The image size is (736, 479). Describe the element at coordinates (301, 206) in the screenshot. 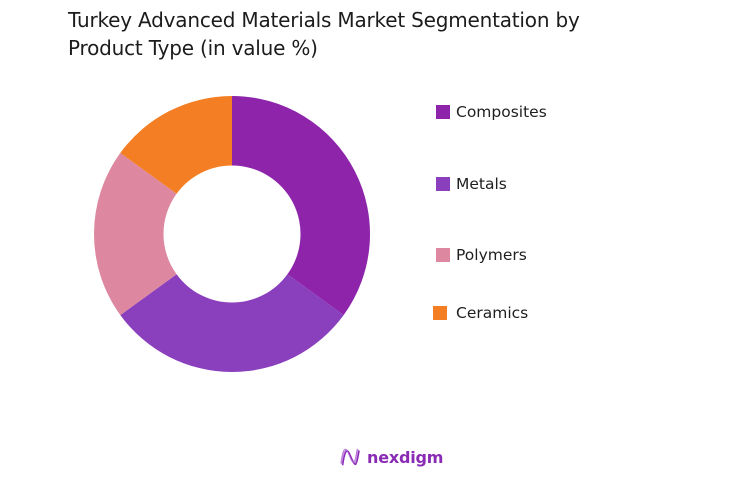

I see `donut-slice-composites` at that location.